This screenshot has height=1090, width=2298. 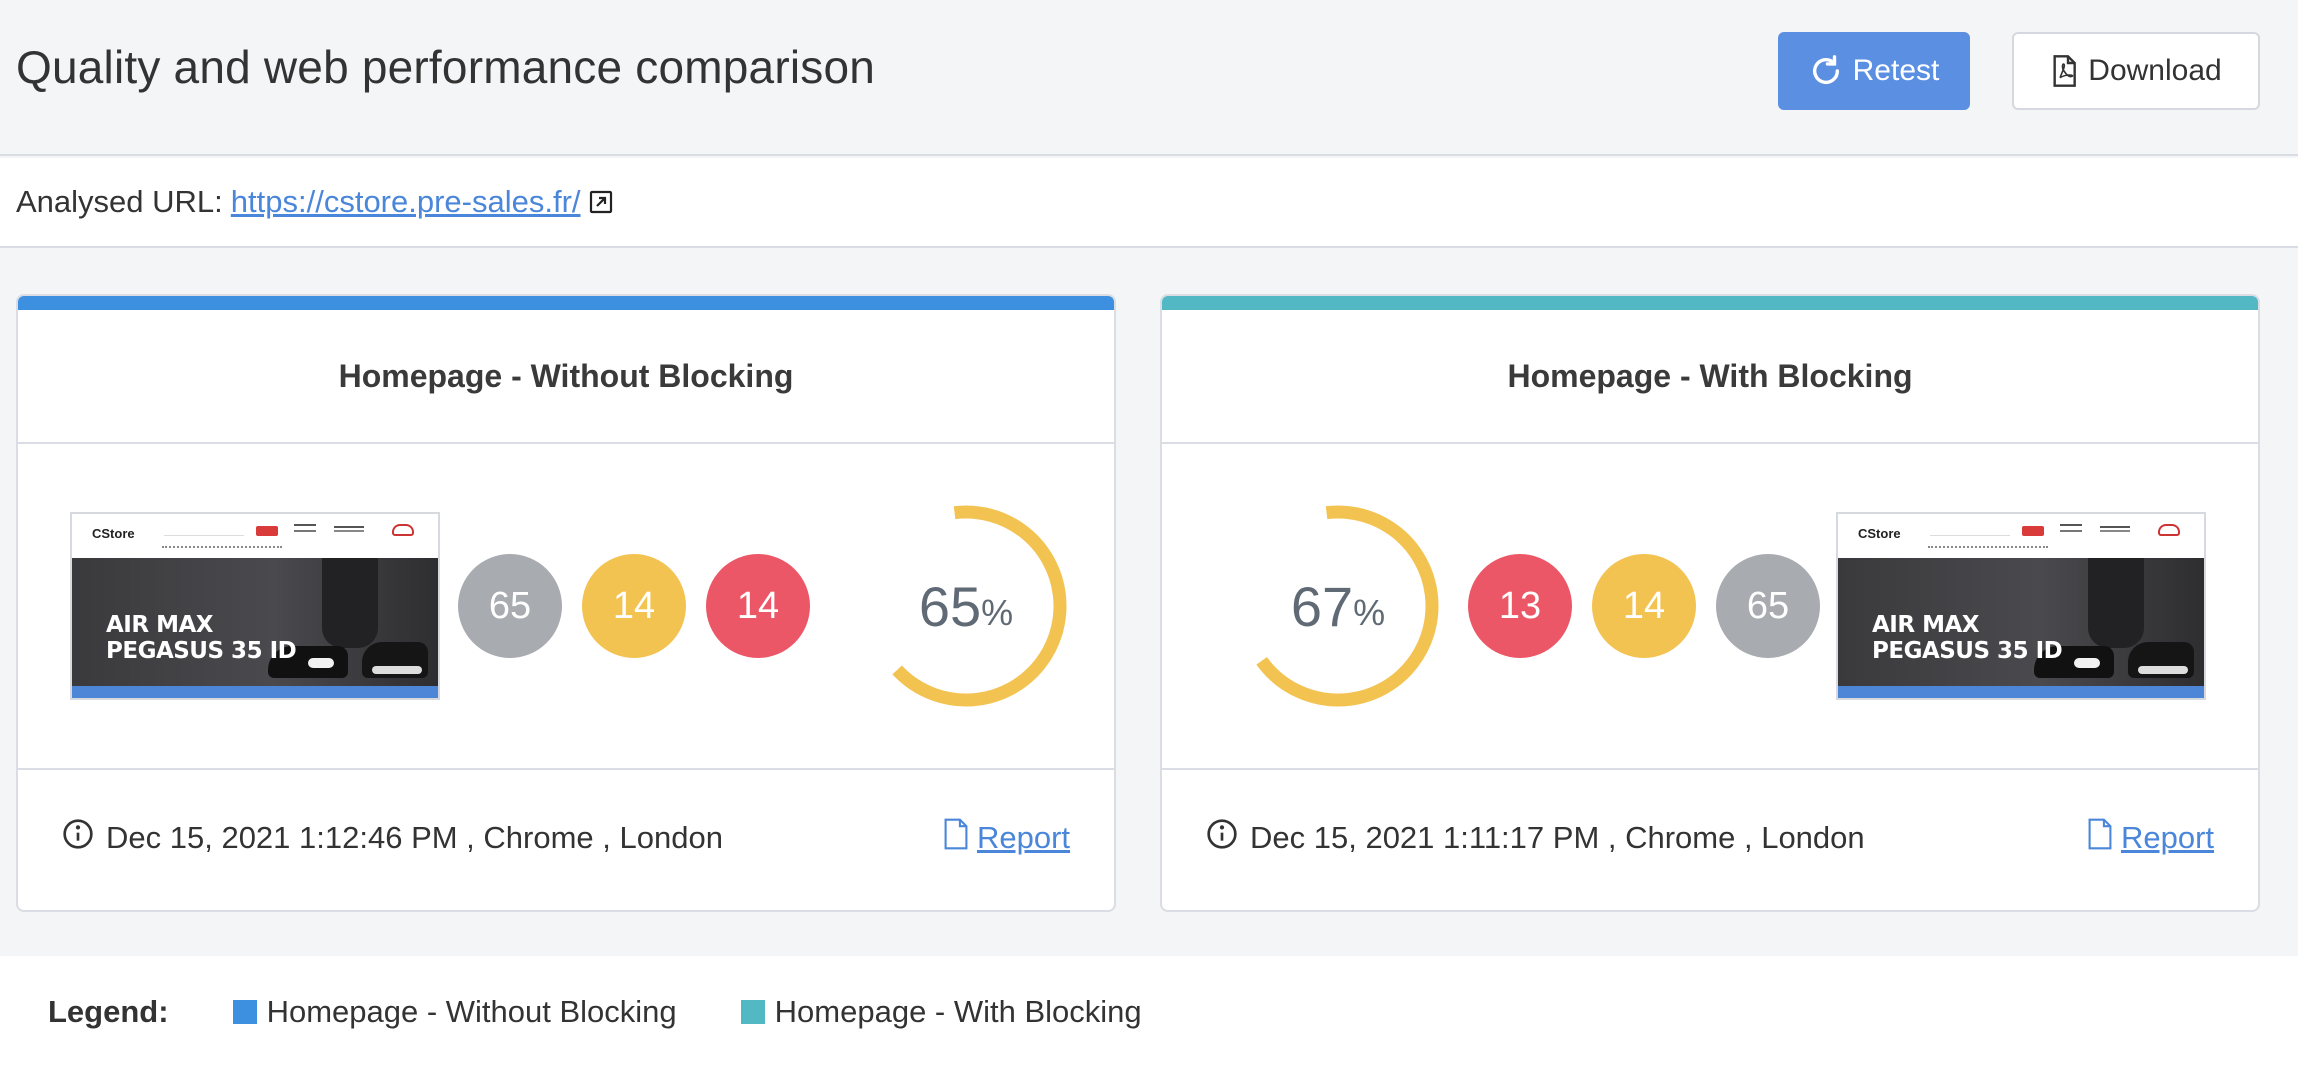 I want to click on page-title: Quality and web performance comparison, so click(x=446, y=67).